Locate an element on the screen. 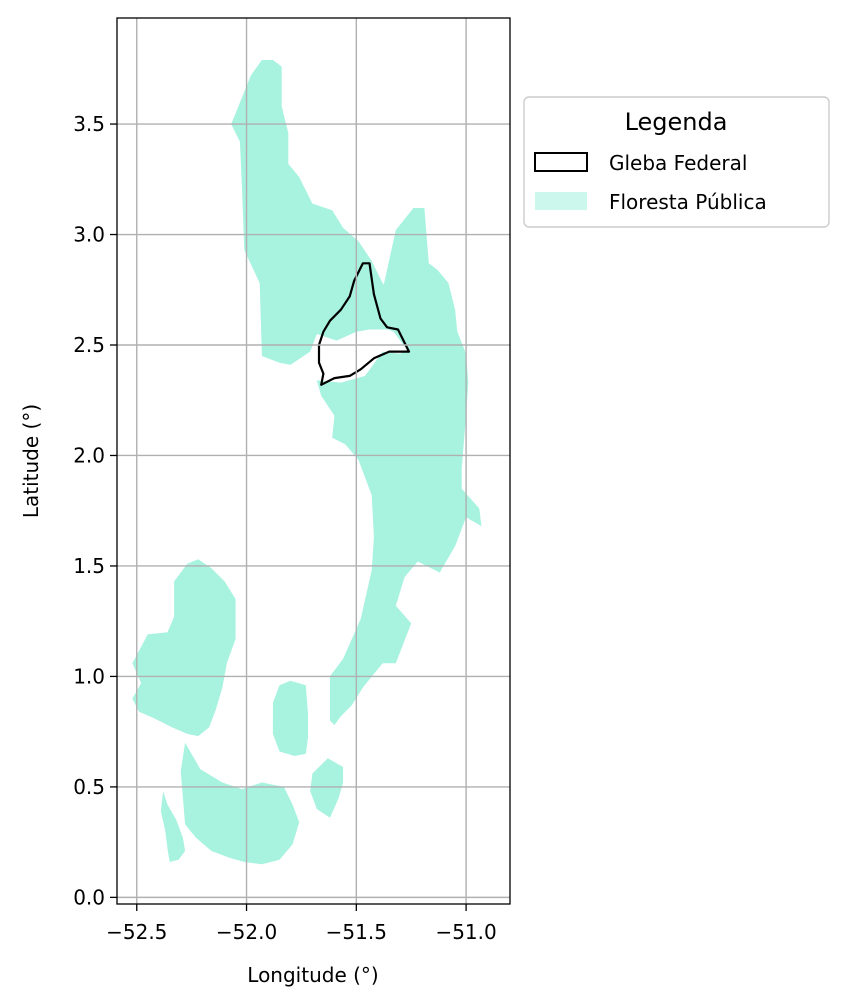 The width and height of the screenshot is (848, 1006). legend-frame is located at coordinates (676, 162).